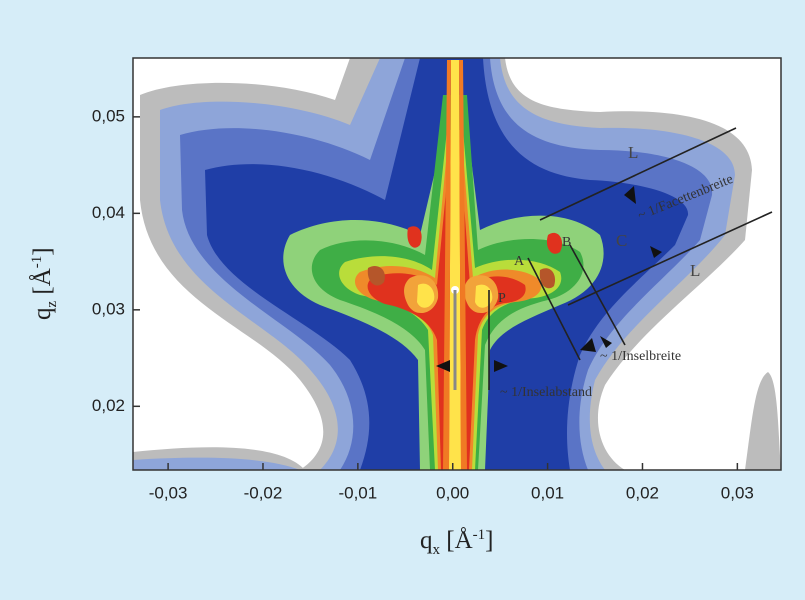 This screenshot has height=600, width=805. I want to click on x-tick-label: 0,00, so click(452, 492).